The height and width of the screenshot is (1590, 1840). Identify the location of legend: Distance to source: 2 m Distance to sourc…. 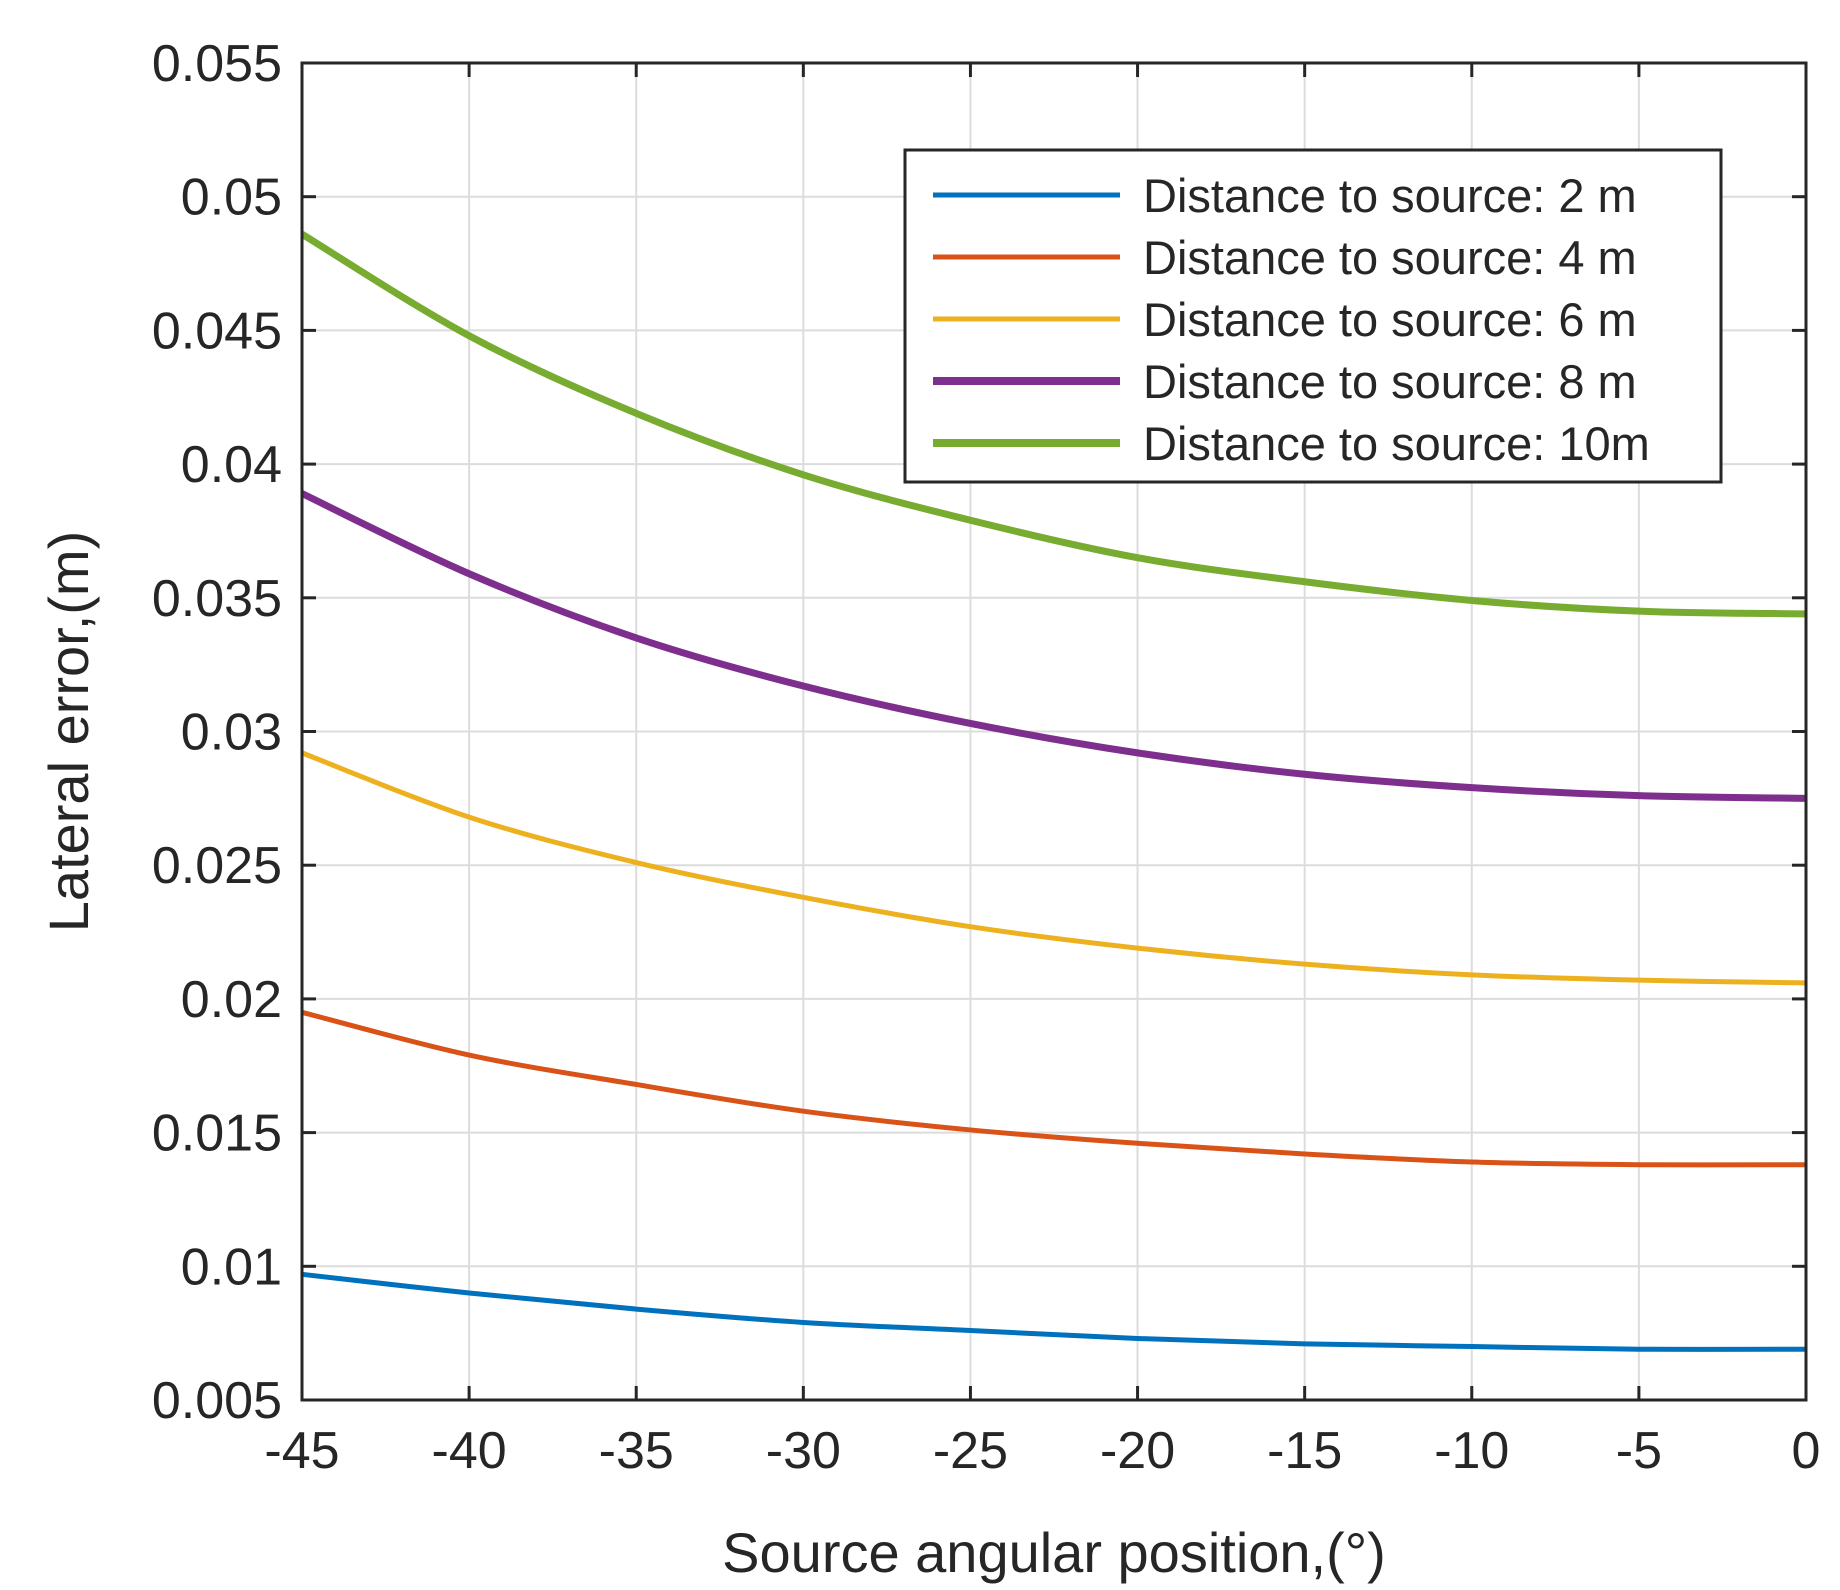
(1313, 316).